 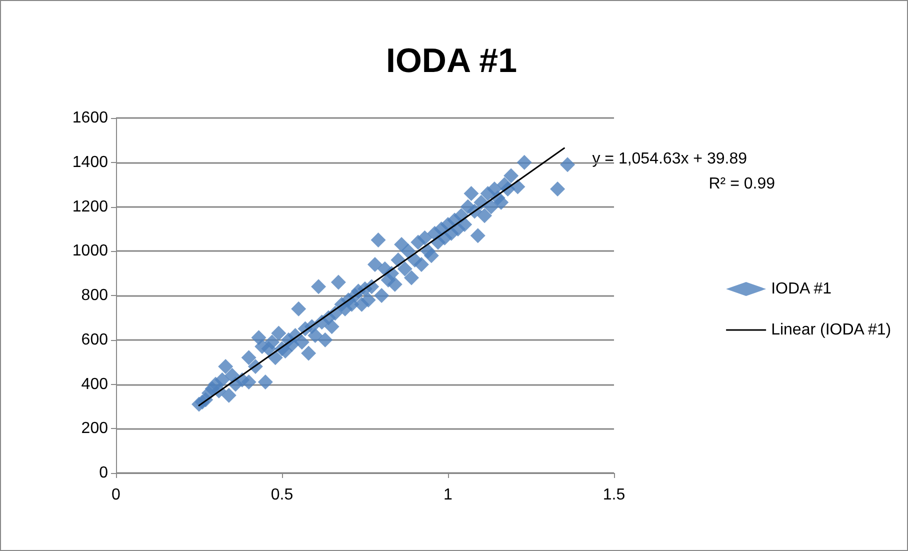 What do you see at coordinates (90, 118) in the screenshot?
I see `y-tick-label: 1600` at bounding box center [90, 118].